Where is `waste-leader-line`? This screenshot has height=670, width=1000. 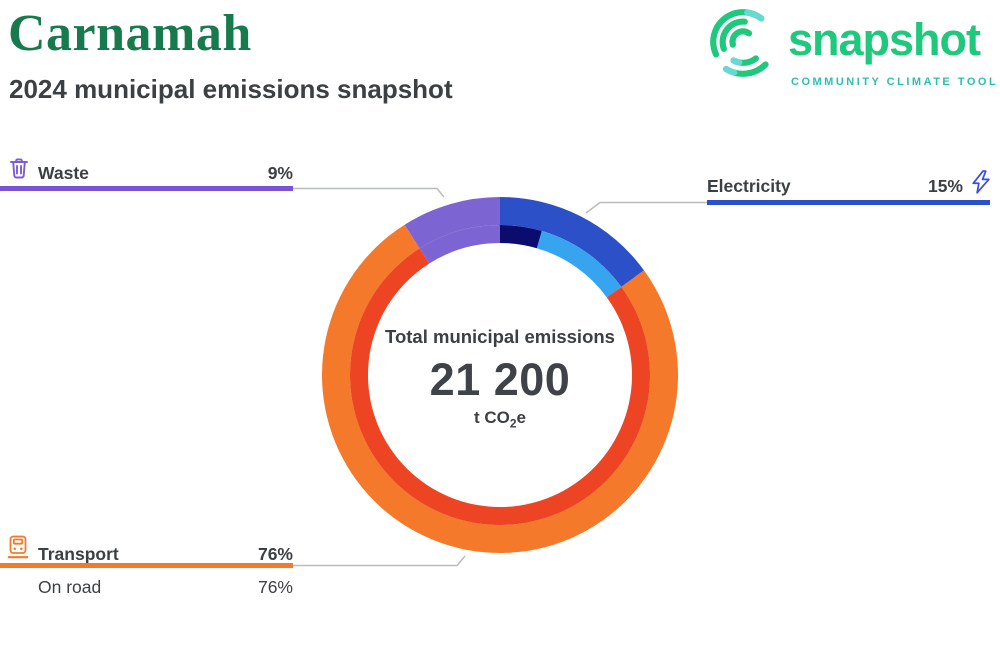
waste-leader-line is located at coordinates (369, 192).